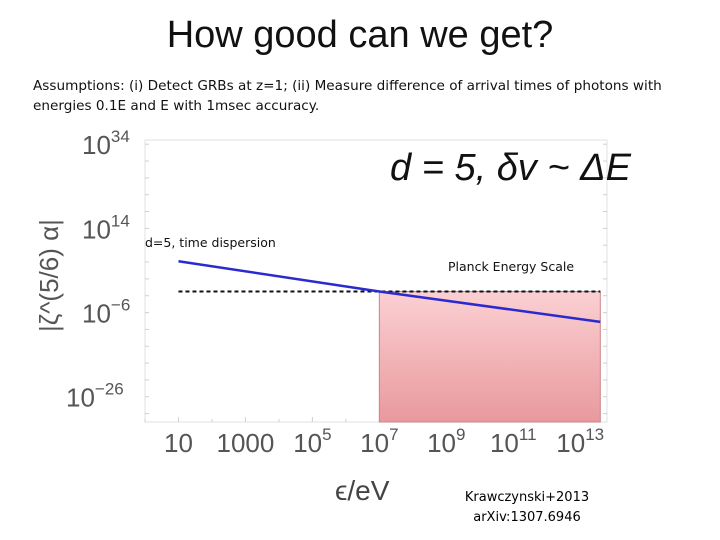 This screenshot has width=720, height=540. I want to click on y-tick-labels: 1034 1014 10−6 10−26, so click(98, 270).